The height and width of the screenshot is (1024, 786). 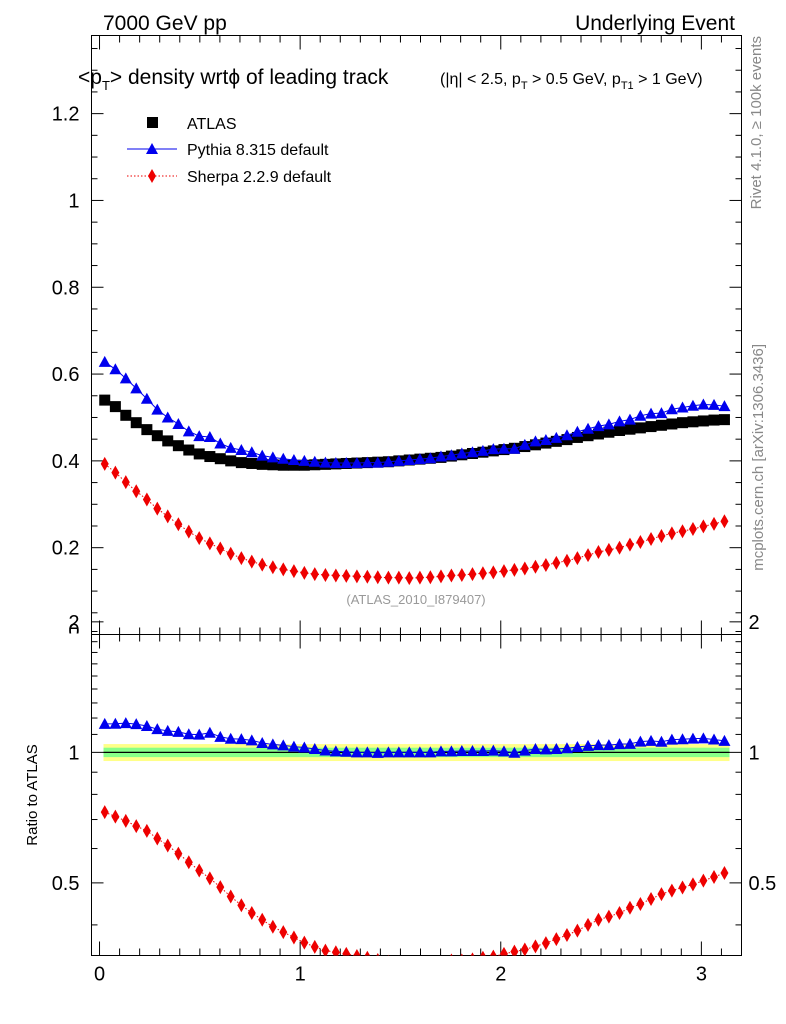 I want to click on x-tick-label: 2, so click(x=500, y=975).